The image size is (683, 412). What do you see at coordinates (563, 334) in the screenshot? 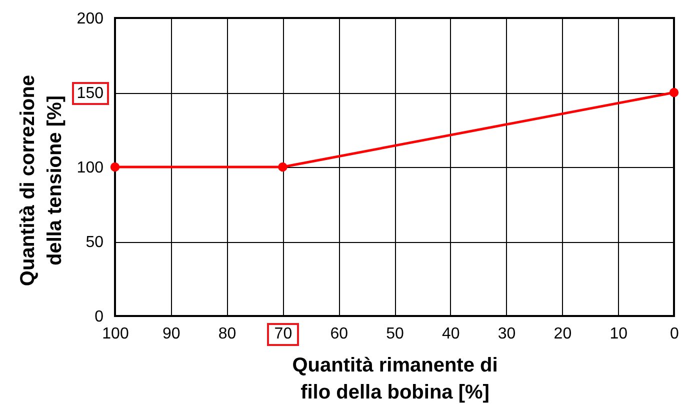
I see `x-tick-label: 20` at bounding box center [563, 334].